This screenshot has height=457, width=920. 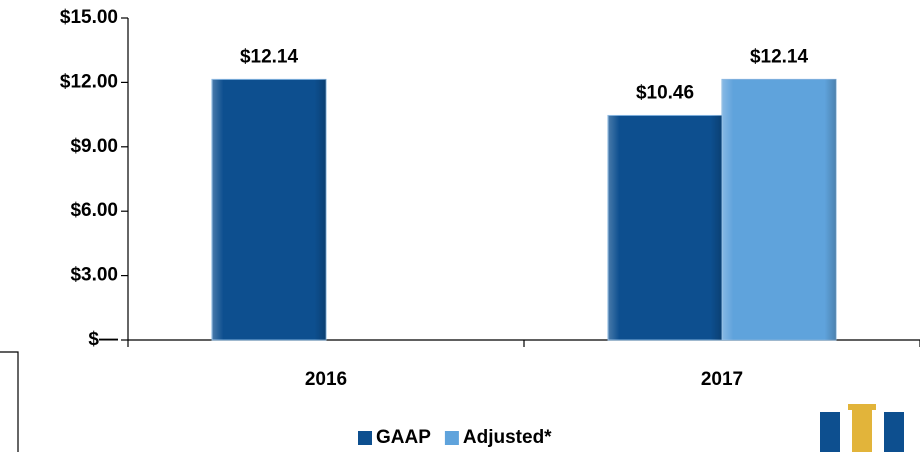 What do you see at coordinates (9, 401) in the screenshot?
I see `corner-decoration` at bounding box center [9, 401].